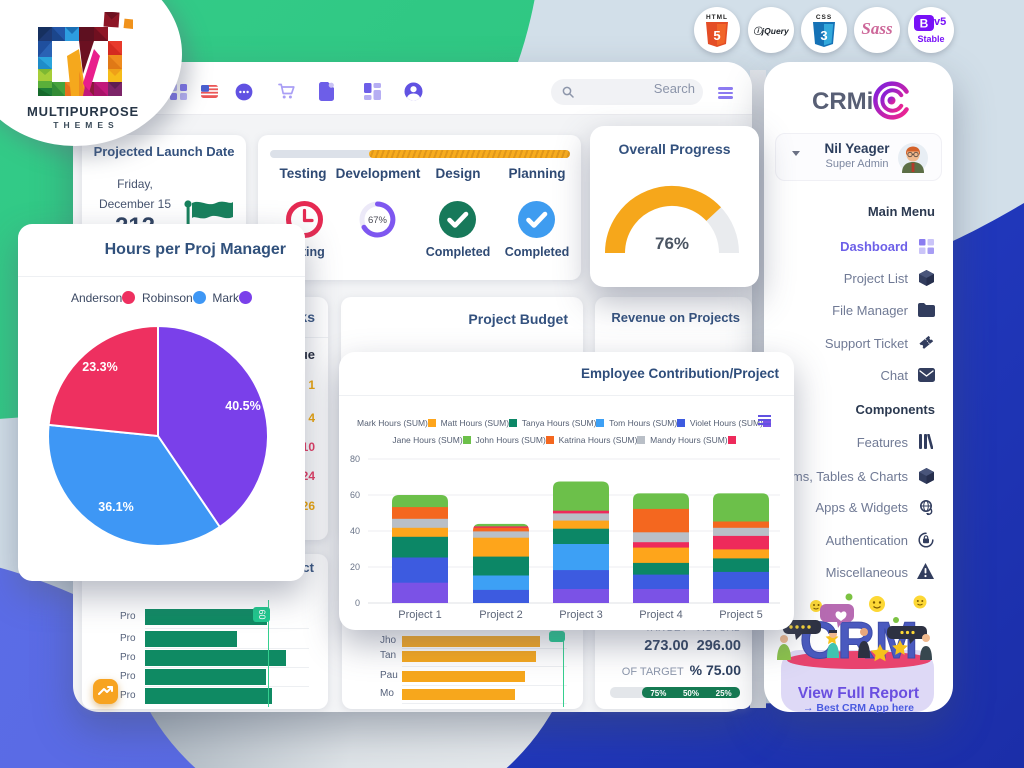 The height and width of the screenshot is (768, 1024). I want to click on svg-text: 20, so click(355, 567).